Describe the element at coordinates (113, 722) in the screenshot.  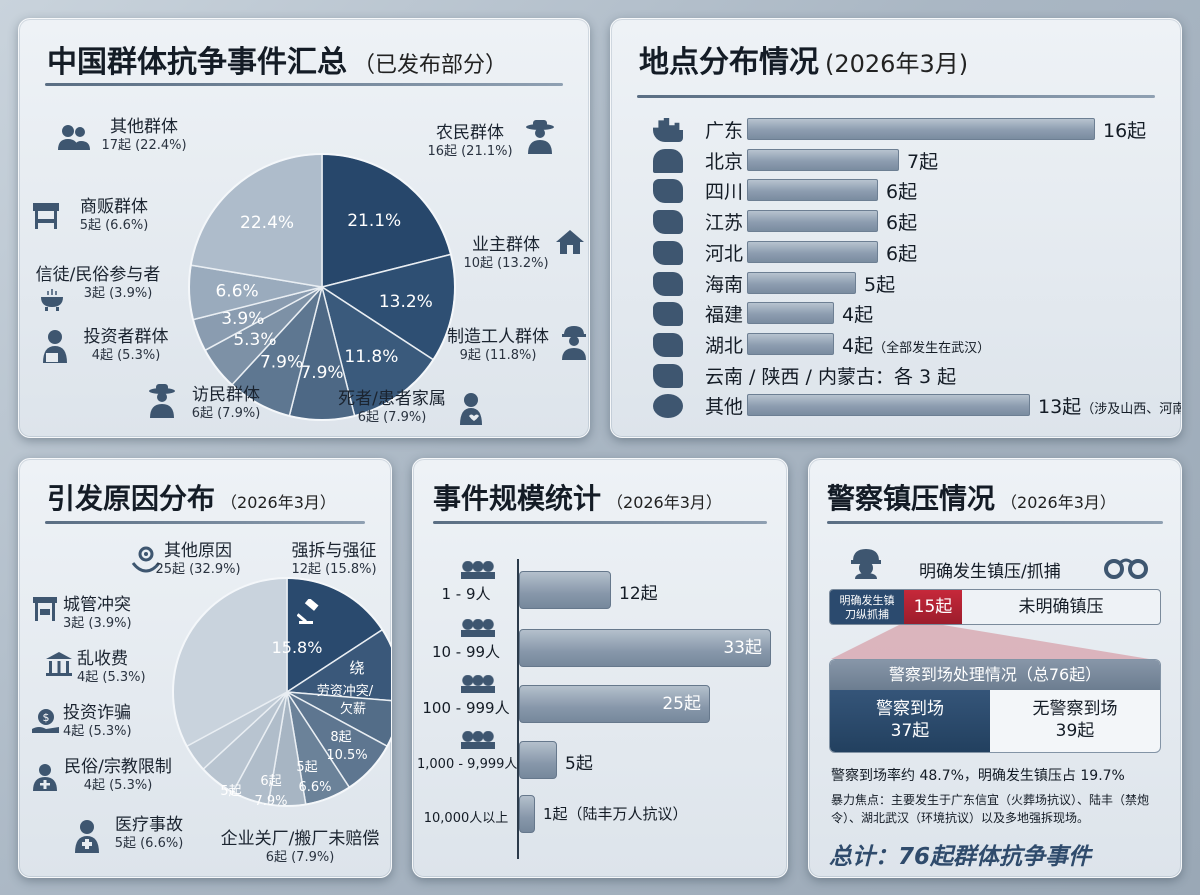
I see `legend-investment-fraud: 投资诈骗 4起 (5.3%)` at that location.